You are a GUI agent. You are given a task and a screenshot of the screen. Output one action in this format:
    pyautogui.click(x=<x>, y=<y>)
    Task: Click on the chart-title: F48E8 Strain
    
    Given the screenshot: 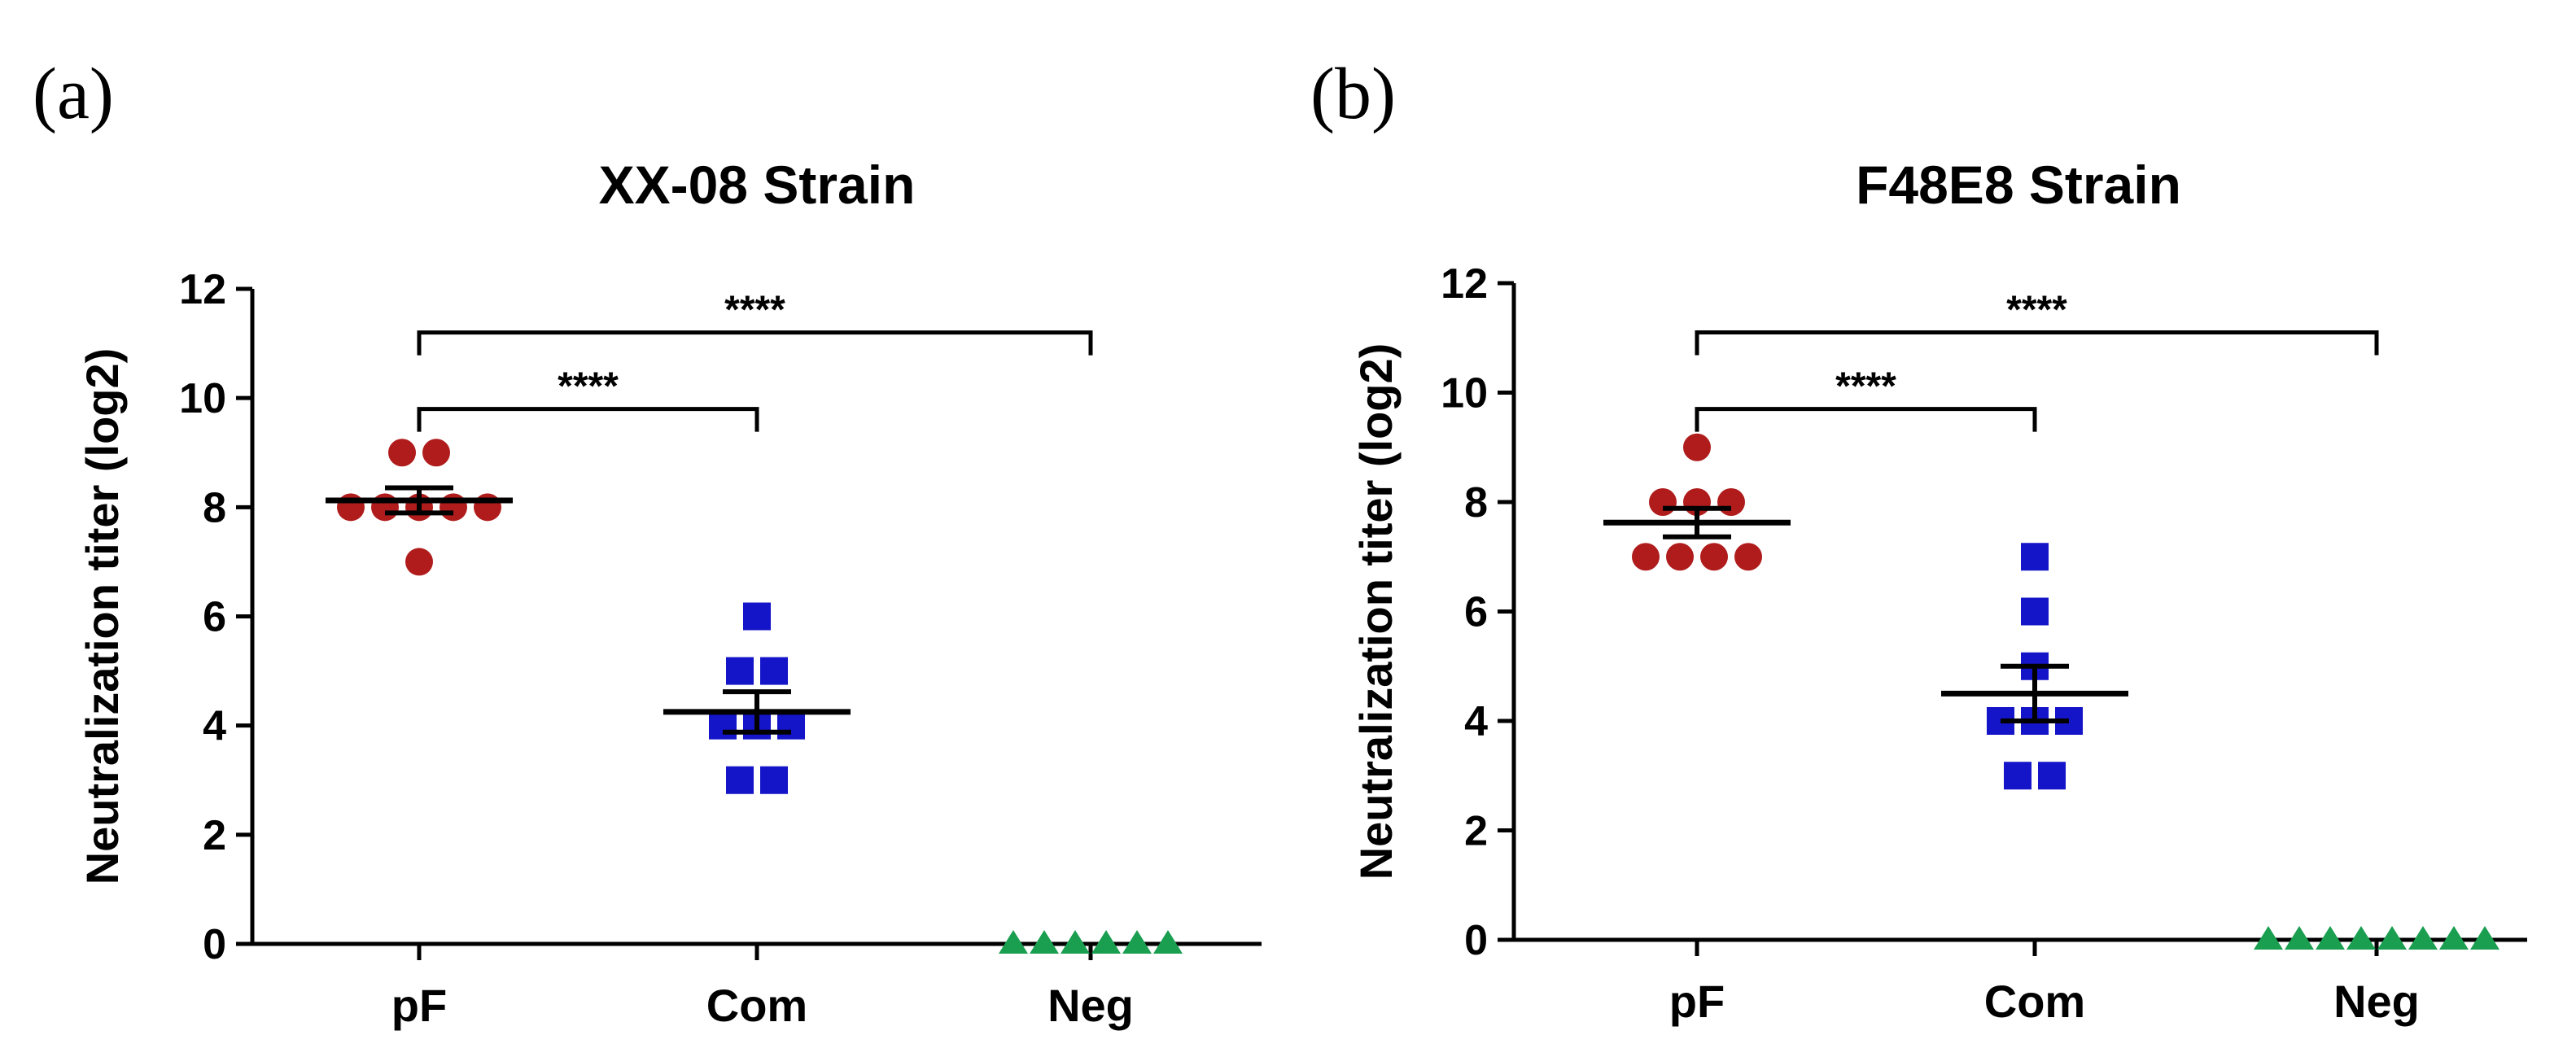 What is the action you would take?
    pyautogui.click(x=2018, y=185)
    